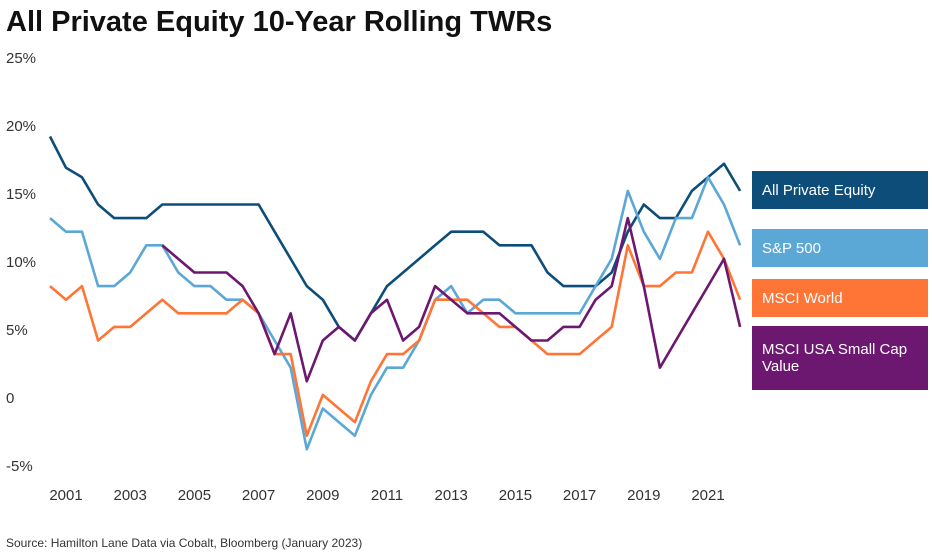  Describe the element at coordinates (130, 495) in the screenshot. I see `x-tick-label: 2003` at that location.